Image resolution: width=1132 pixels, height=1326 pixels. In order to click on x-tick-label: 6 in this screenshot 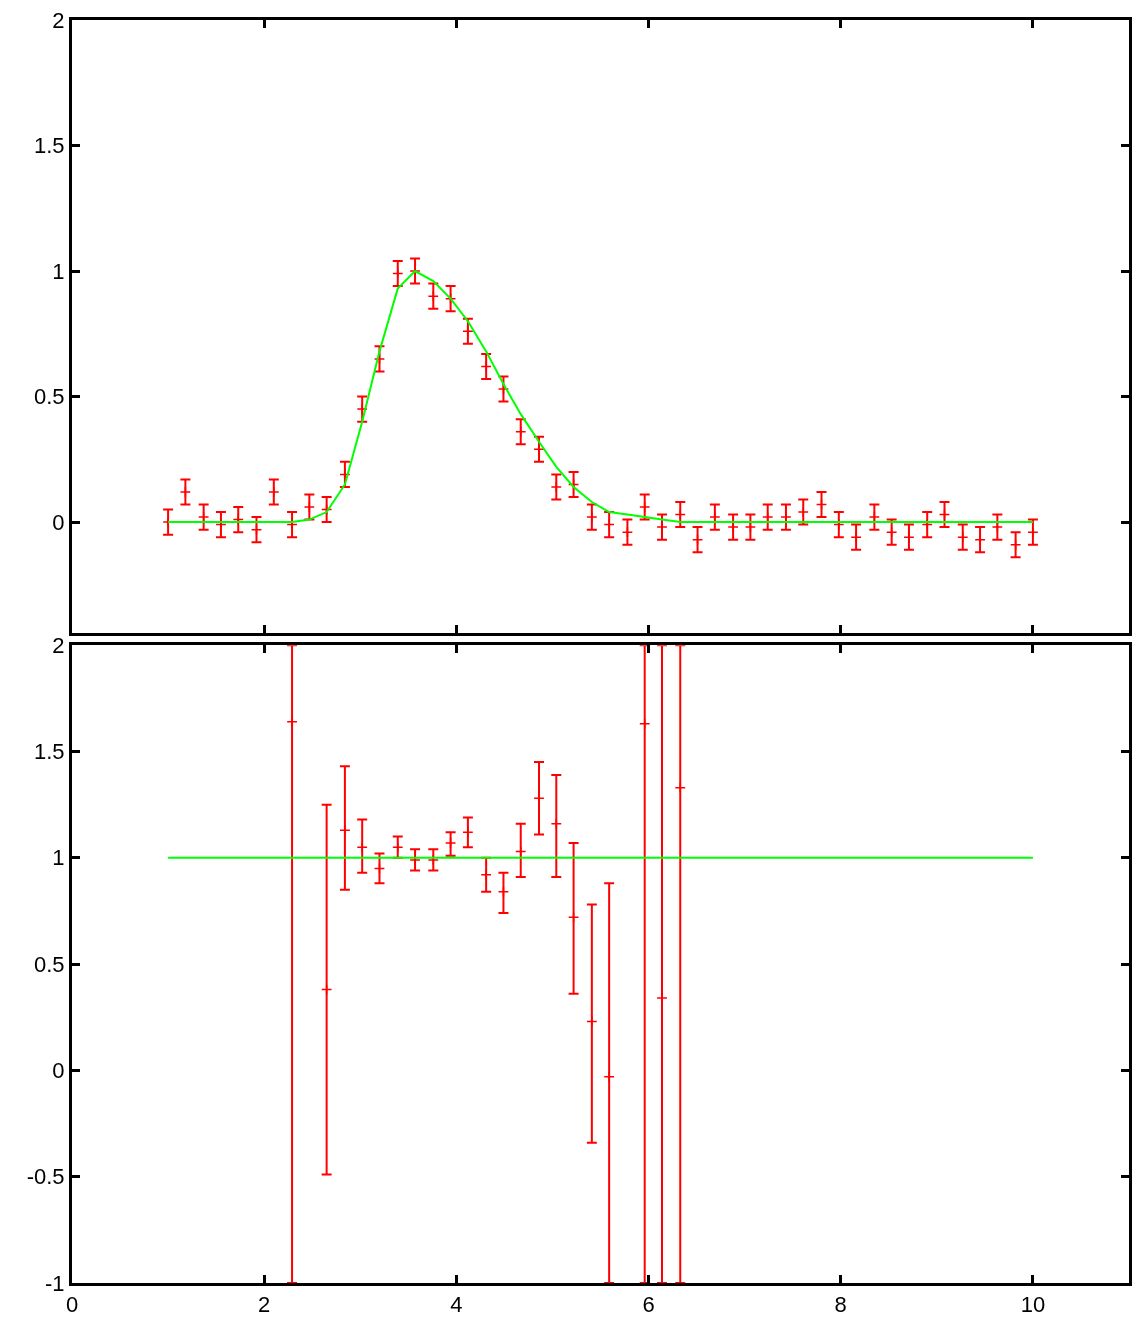, I will do `click(648, 1305)`.